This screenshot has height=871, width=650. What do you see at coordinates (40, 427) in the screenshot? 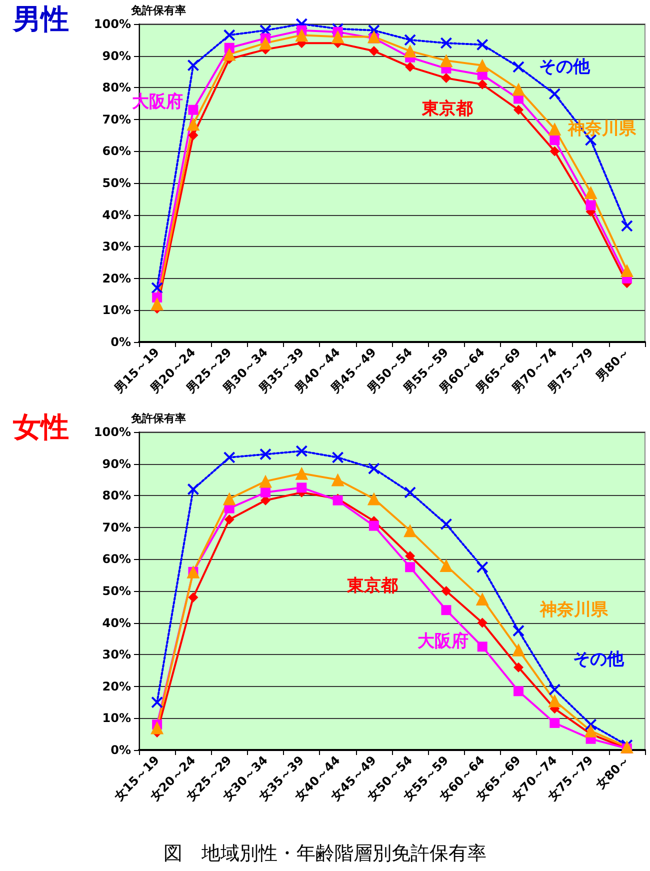
I see `chart-title: 女性` at bounding box center [40, 427].